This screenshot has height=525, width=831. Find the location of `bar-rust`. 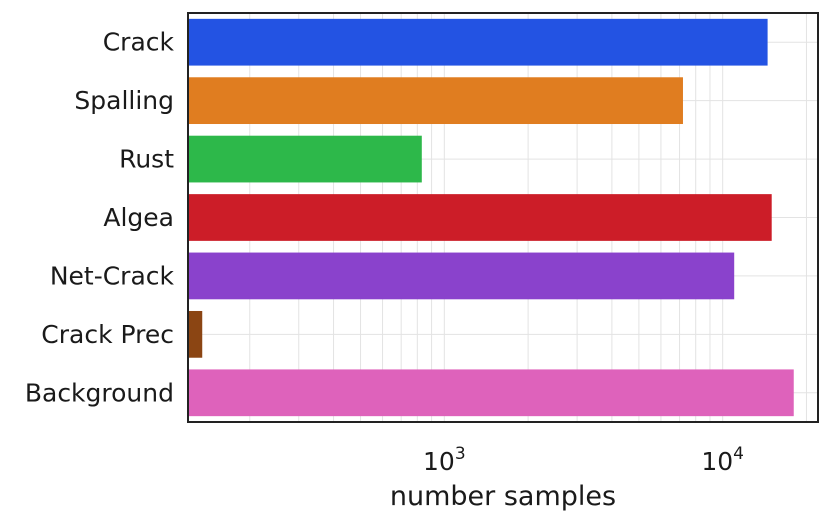

bar-rust is located at coordinates (305, 159).